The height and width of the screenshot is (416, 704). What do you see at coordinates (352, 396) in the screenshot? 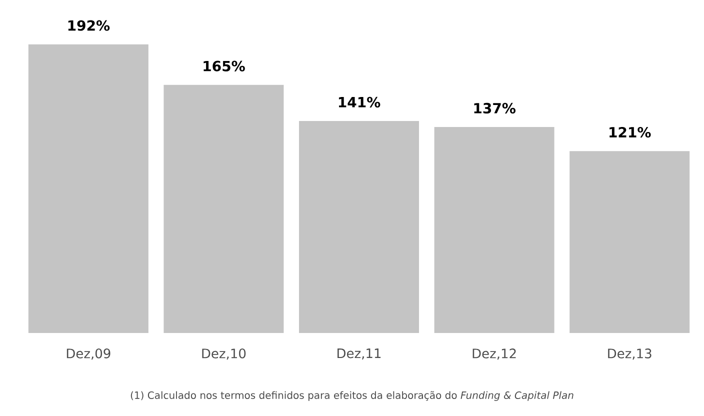
I see `text: (1) Calculado nos termos definidos para efeitos da elaboração do Funding & Capital Plan` at bounding box center [352, 396].